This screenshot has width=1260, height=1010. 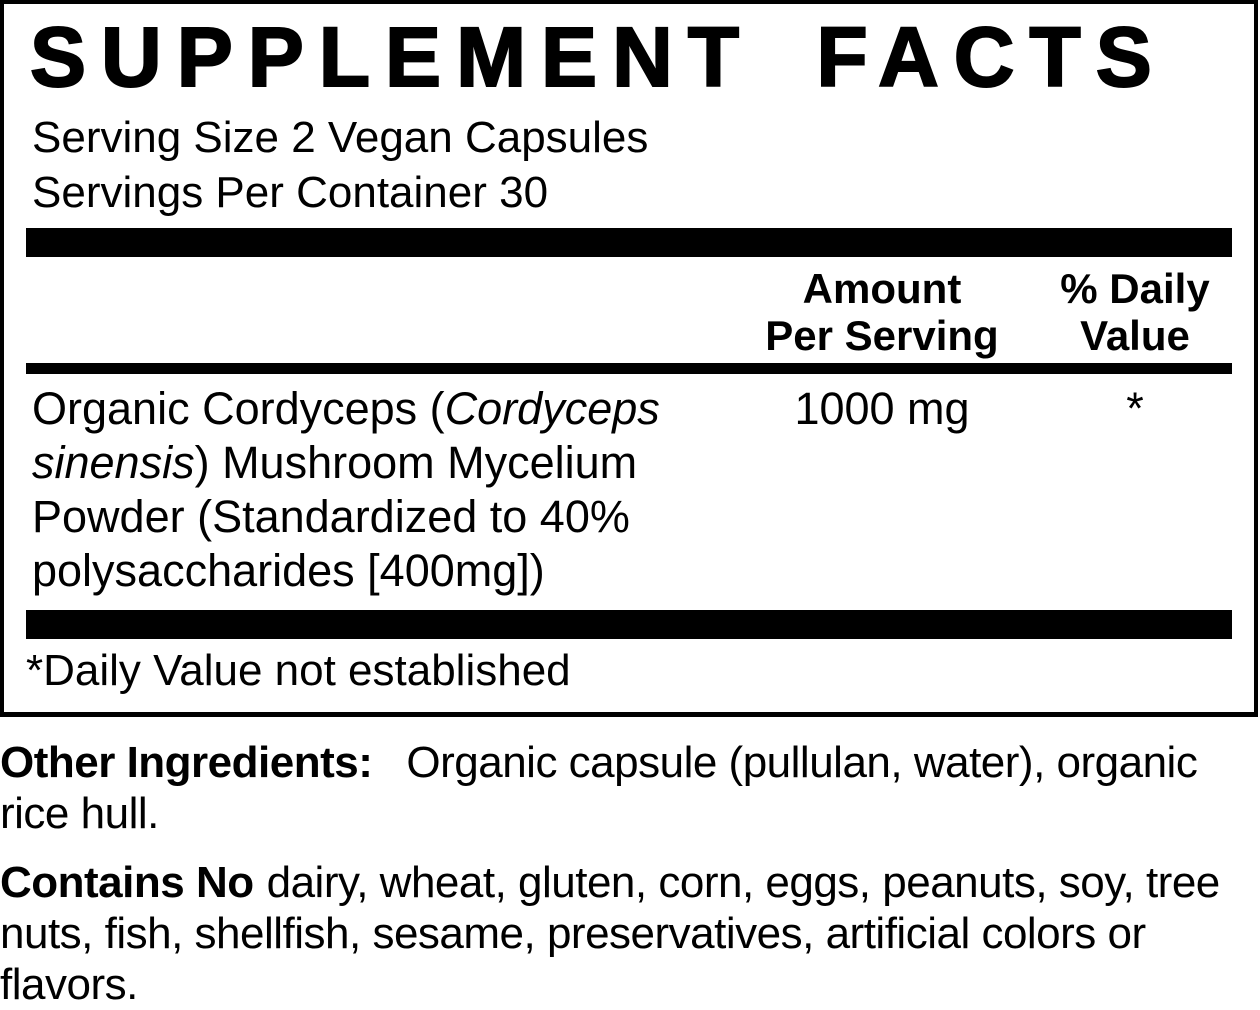 I want to click on serving-size-line: Serving Size 2 Vegan Capsules, so click(x=340, y=137).